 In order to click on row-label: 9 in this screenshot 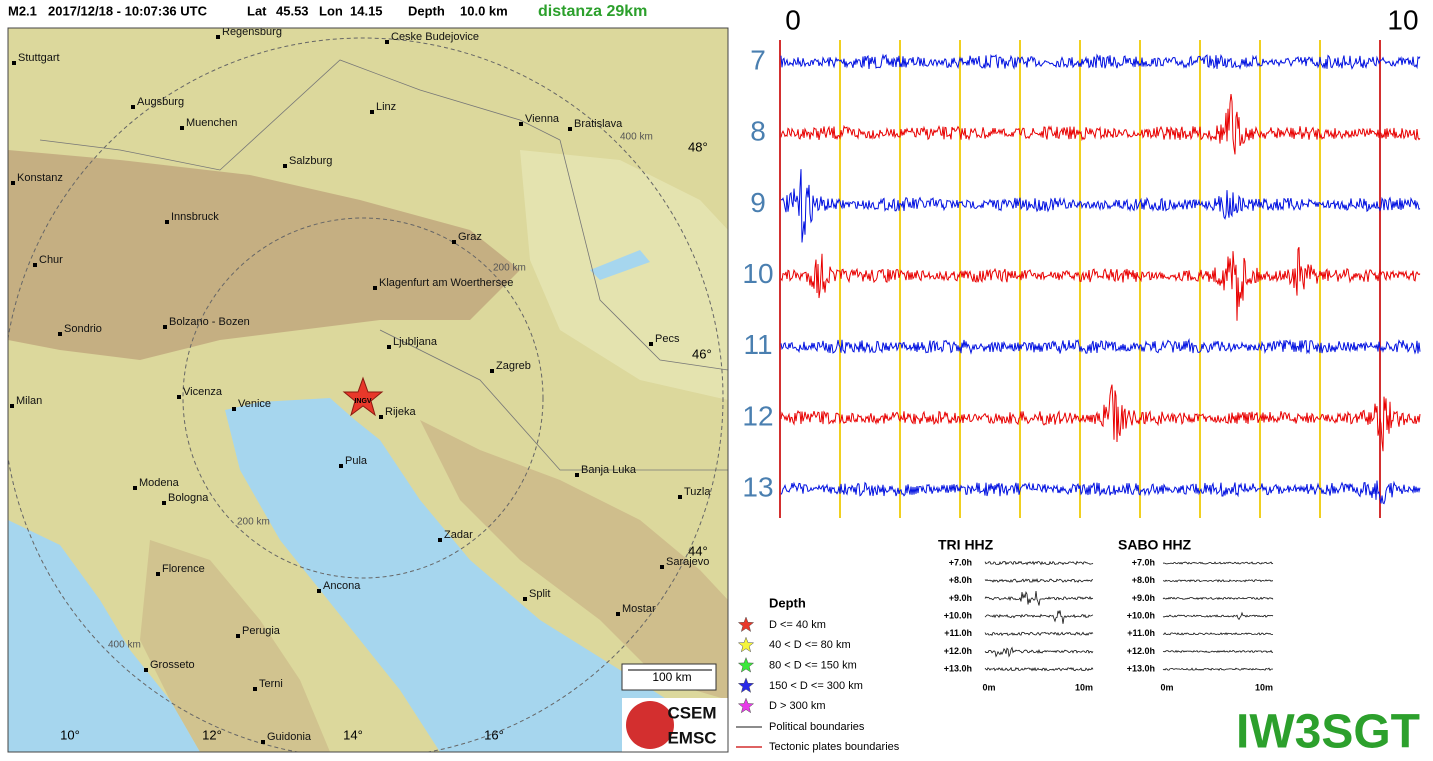, I will do `click(758, 202)`.